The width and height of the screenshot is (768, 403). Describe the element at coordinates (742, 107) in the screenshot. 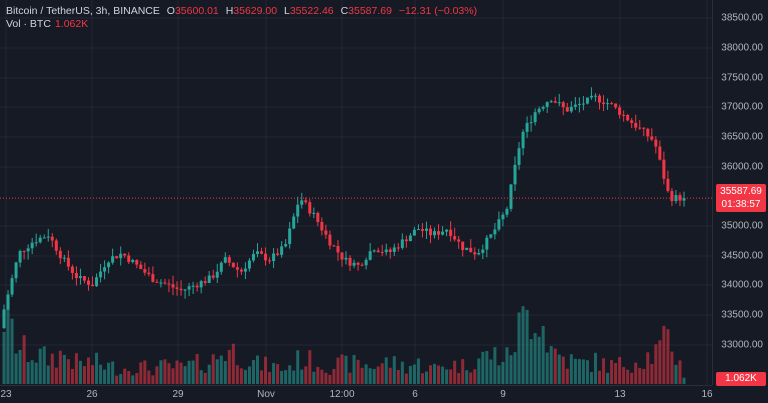

I see `price-axis-label: 37000.00` at that location.